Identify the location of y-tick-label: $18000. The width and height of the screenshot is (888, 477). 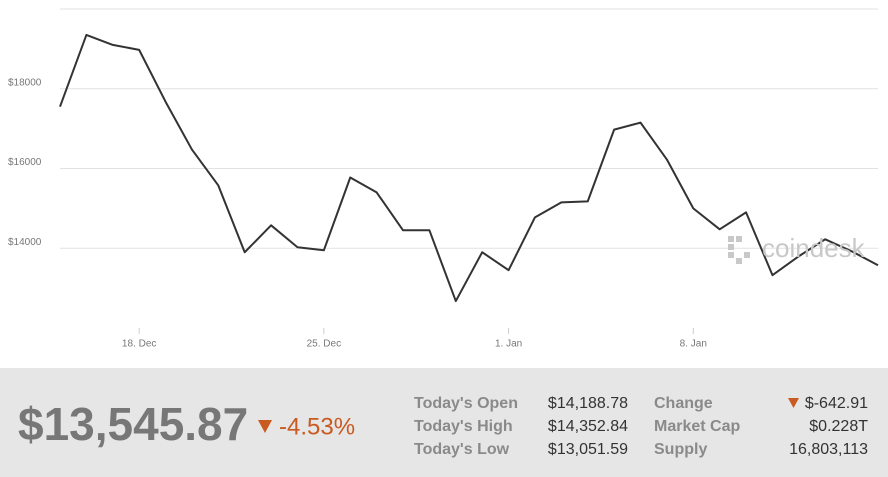
(25, 82).